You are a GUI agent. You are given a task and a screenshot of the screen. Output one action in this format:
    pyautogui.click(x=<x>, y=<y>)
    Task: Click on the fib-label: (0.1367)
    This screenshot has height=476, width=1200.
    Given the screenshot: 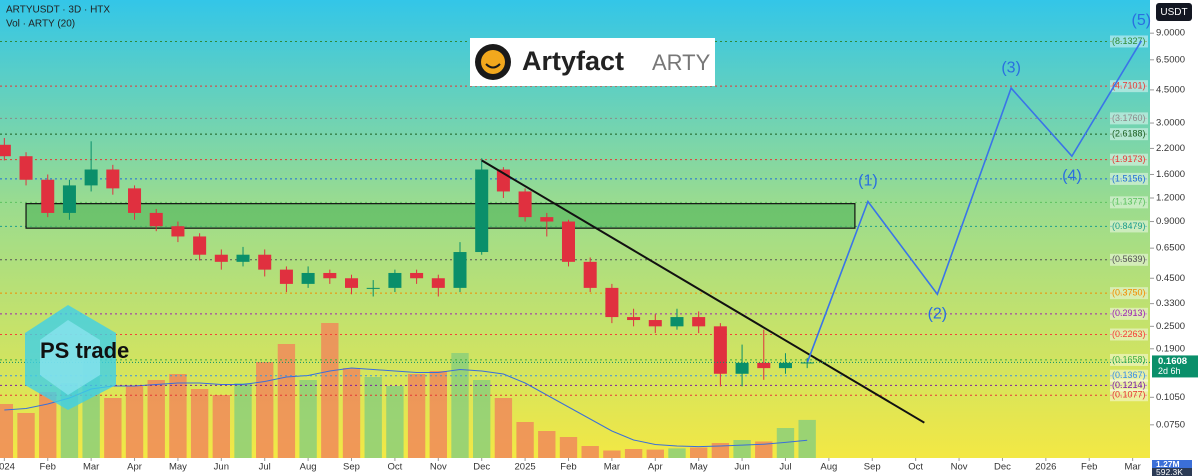 What is the action you would take?
    pyautogui.click(x=1129, y=375)
    